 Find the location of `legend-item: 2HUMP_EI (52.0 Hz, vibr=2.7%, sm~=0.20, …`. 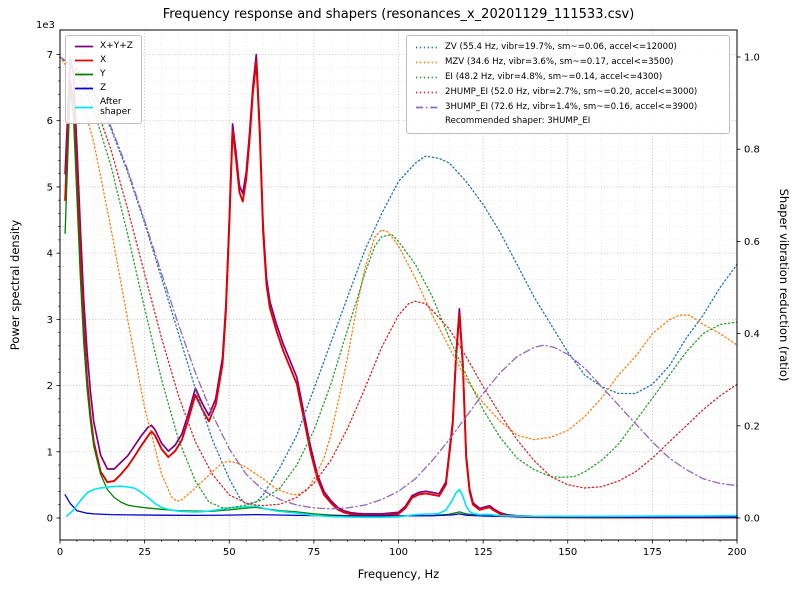

legend-item: 2HUMP_EI (52.0 Hz, vibr=2.7%, sm~=0.20, … is located at coordinates (568, 92).